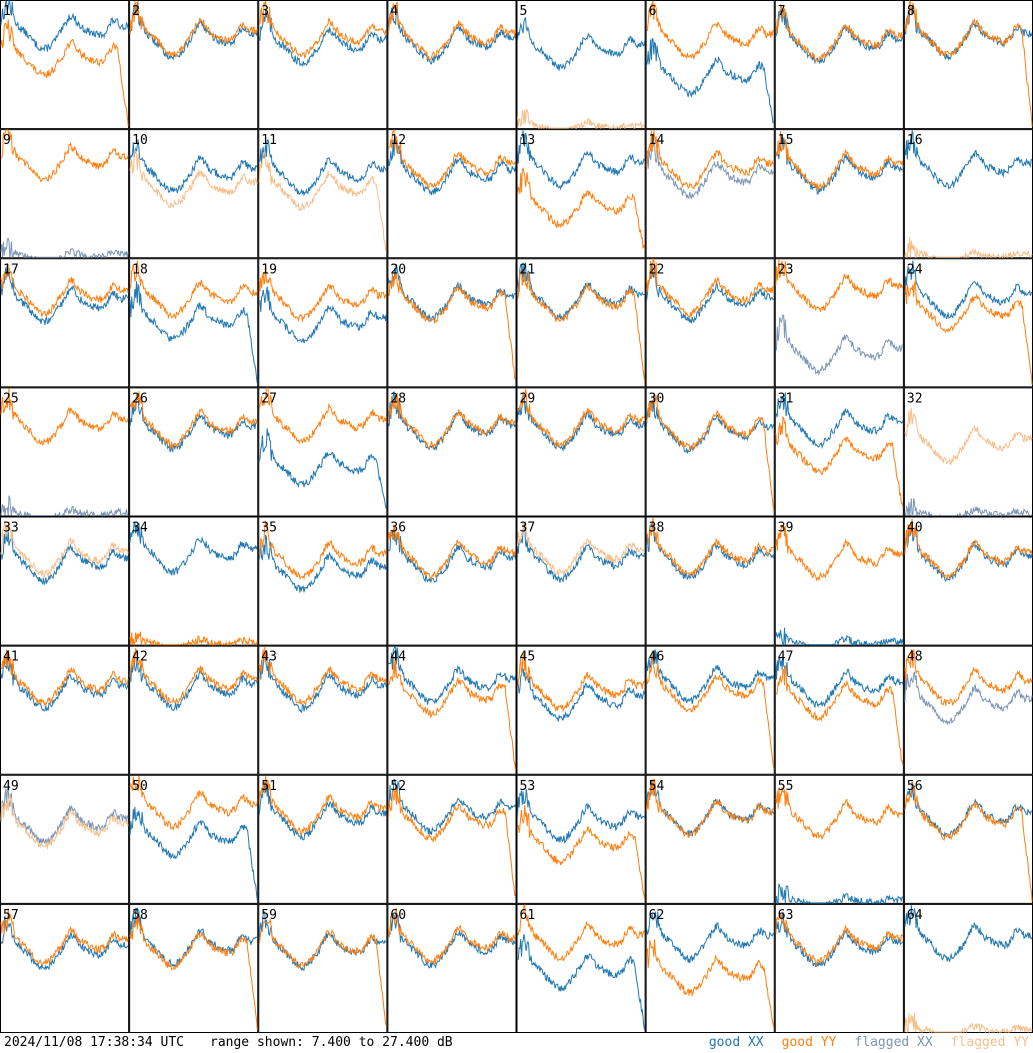 The width and height of the screenshot is (1033, 1053). Describe the element at coordinates (269, 269) in the screenshot. I see `panel-label: 19` at that location.